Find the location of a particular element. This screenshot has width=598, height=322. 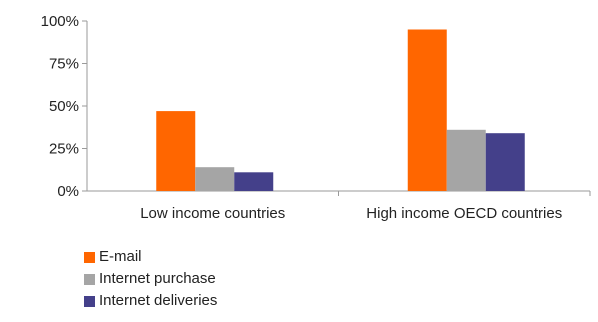

y-tick-label: 0% is located at coordinates (68, 191).